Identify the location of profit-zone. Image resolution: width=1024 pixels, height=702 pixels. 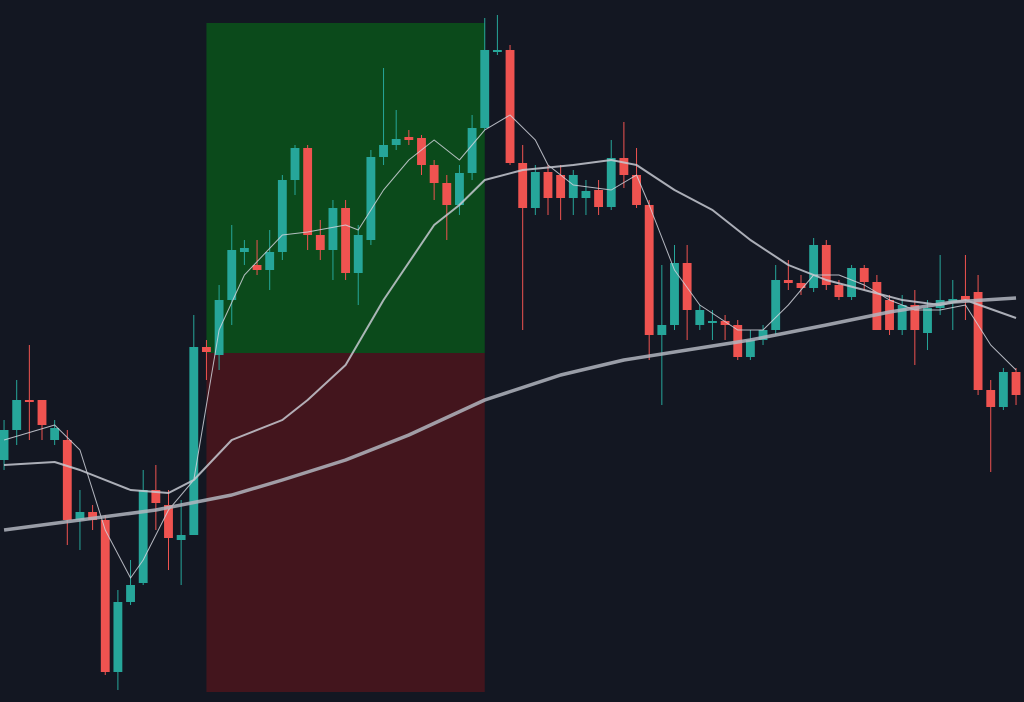
(345, 188).